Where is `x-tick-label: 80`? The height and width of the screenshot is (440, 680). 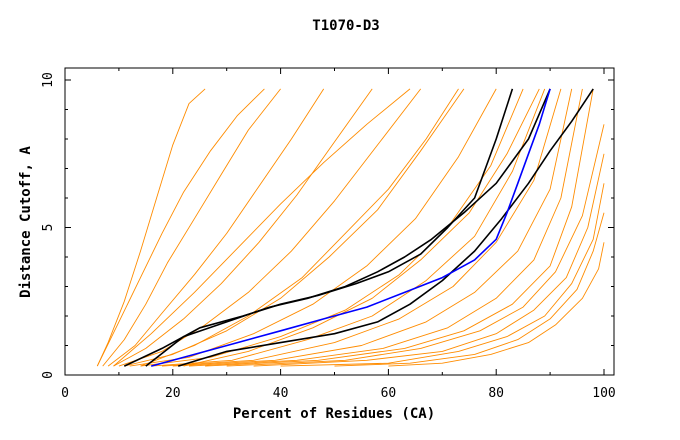 x-tick-label: 80 is located at coordinates (496, 393).